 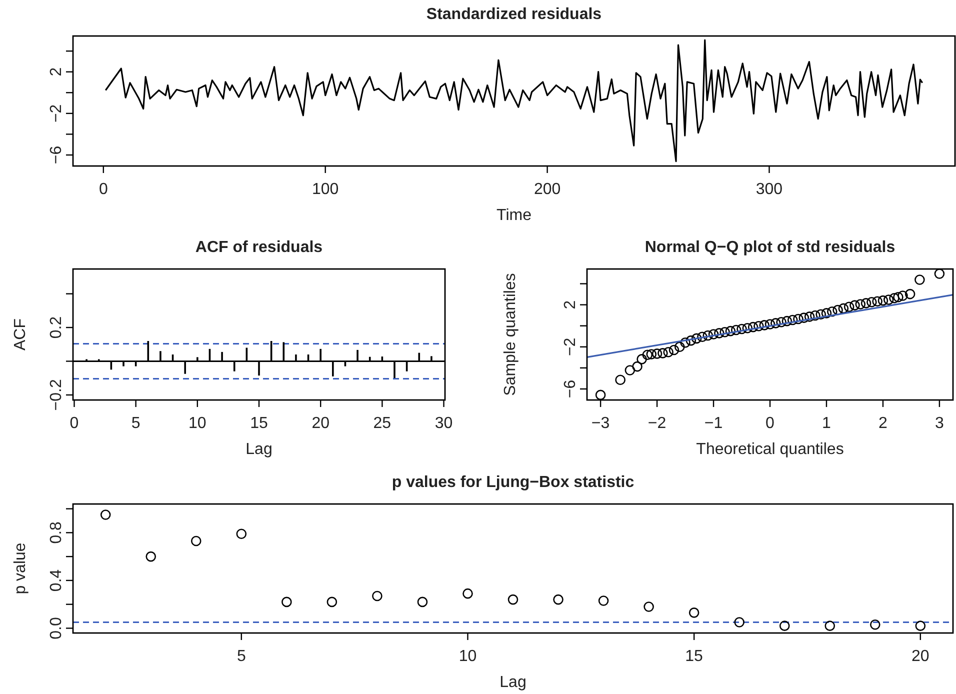 What do you see at coordinates (56, 580) in the screenshot?
I see `y-tick-label: 0.4` at bounding box center [56, 580].